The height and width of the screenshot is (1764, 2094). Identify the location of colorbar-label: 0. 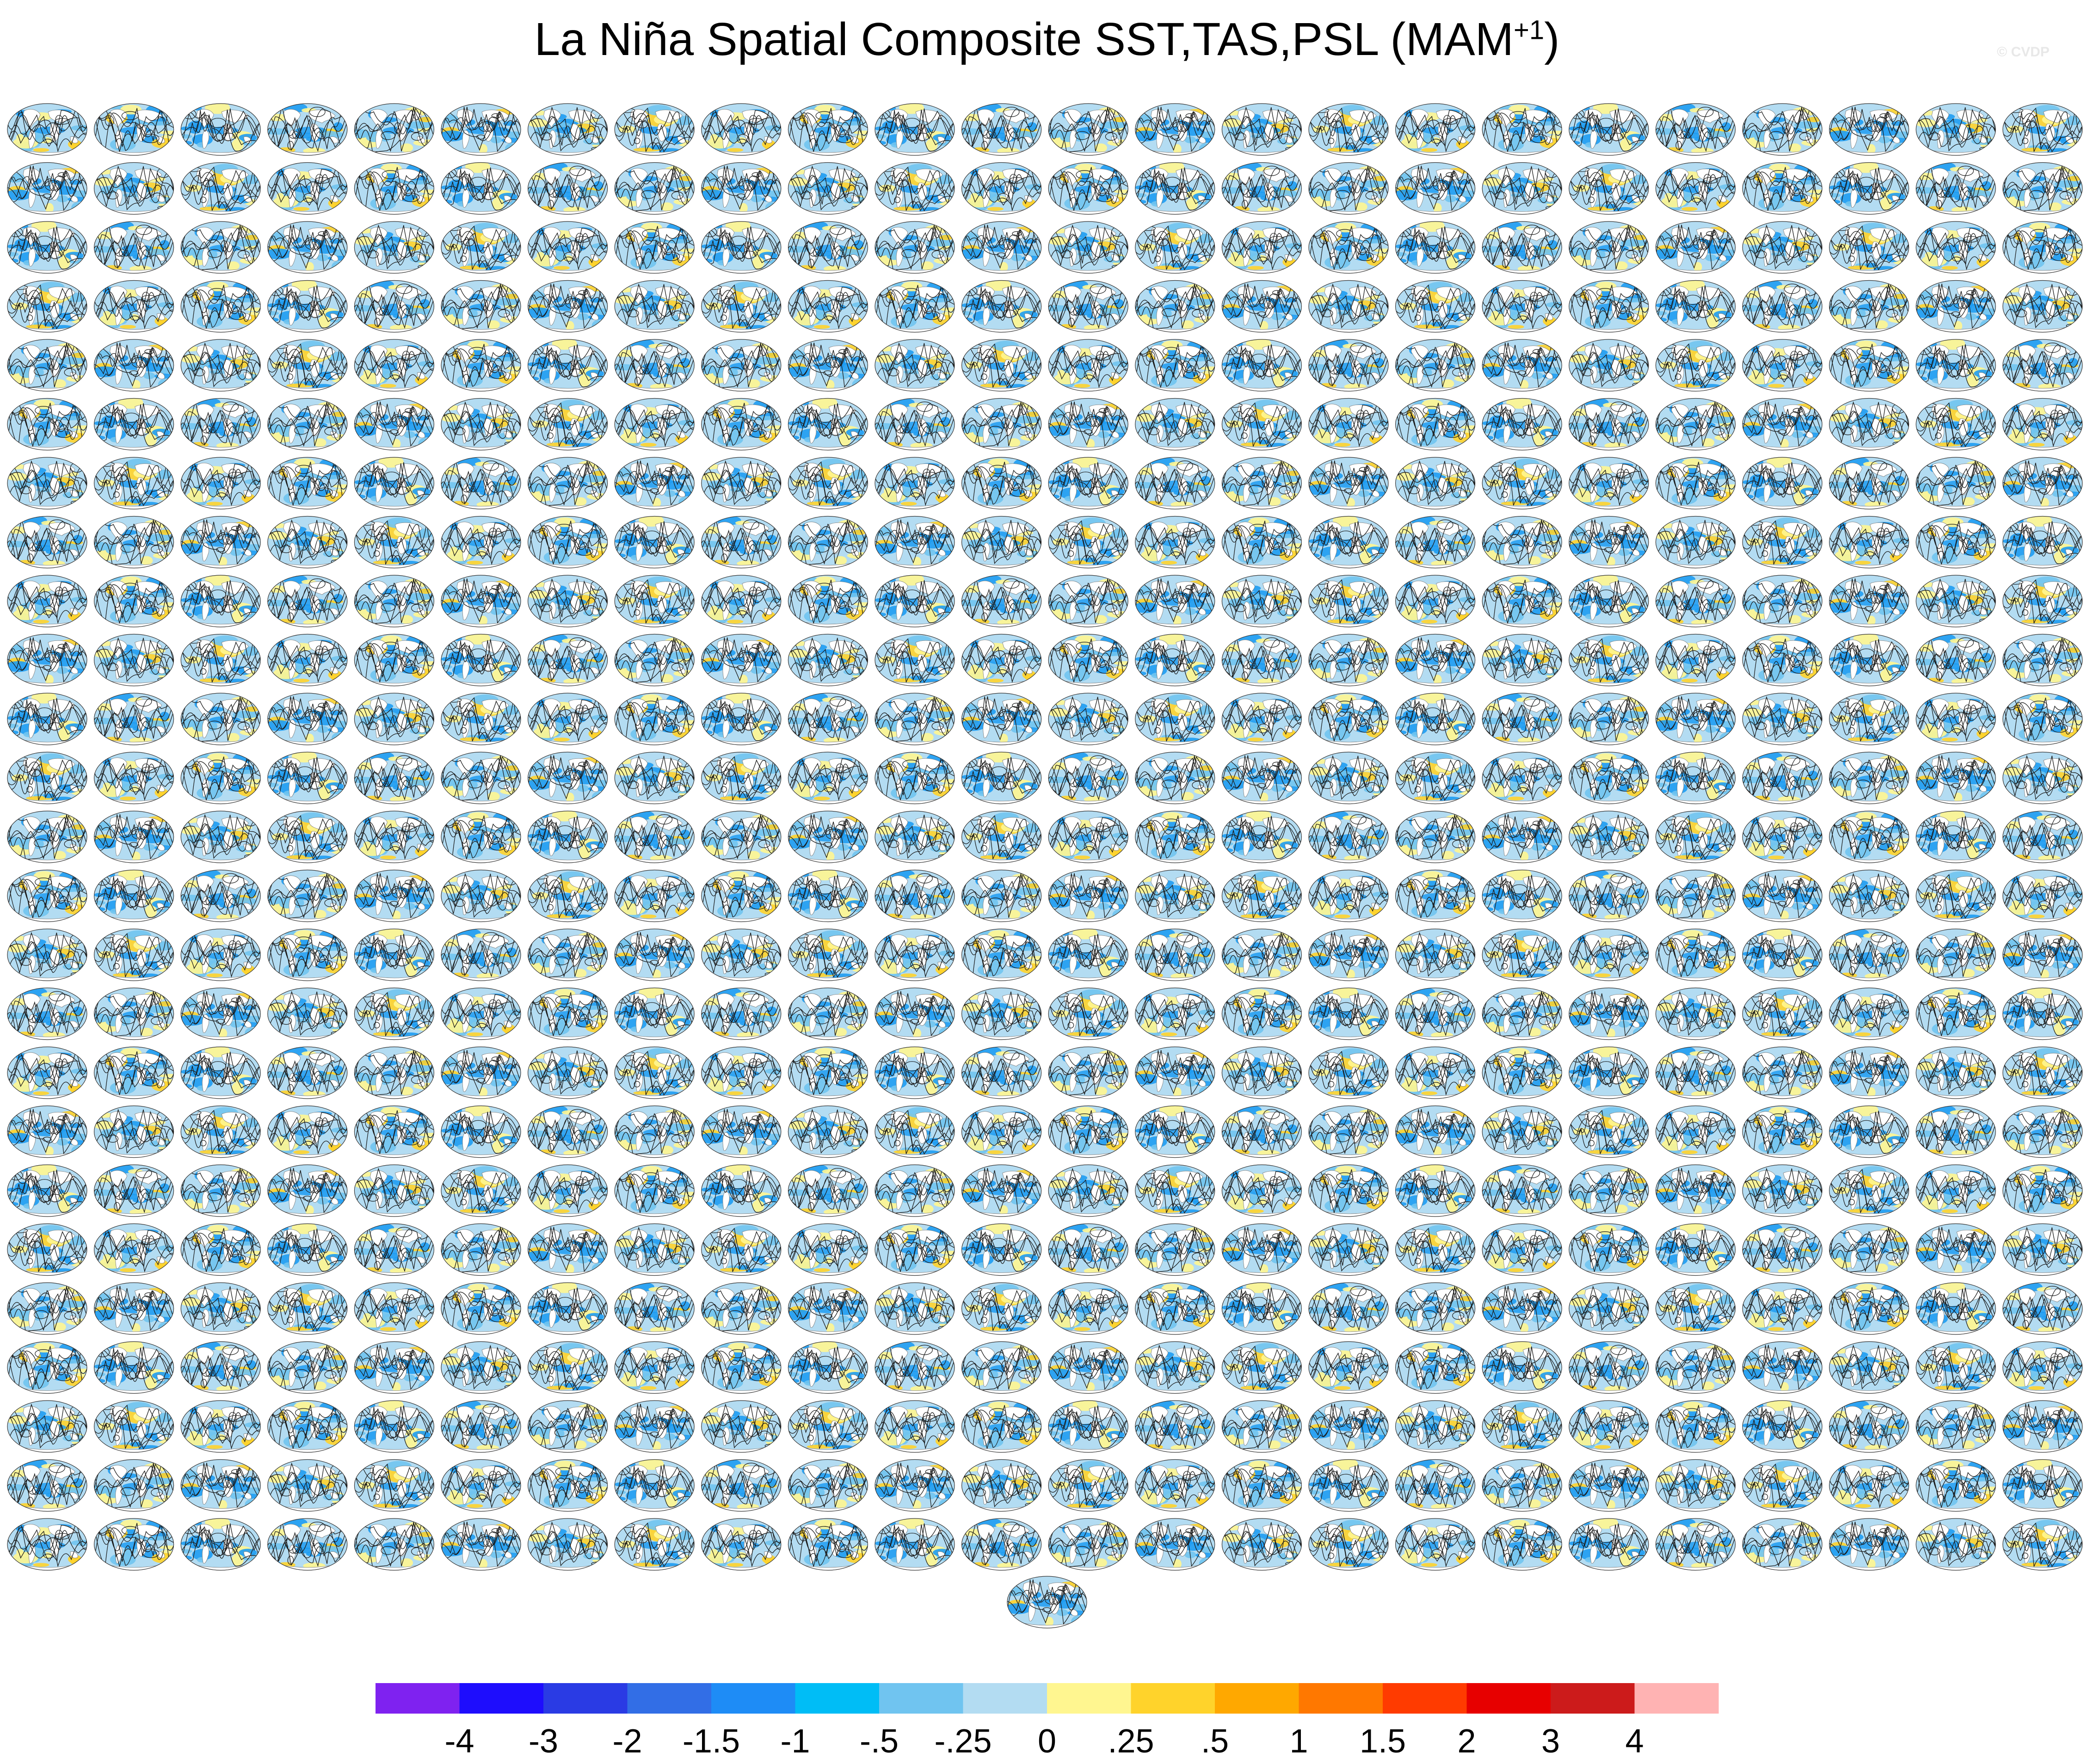
(1047, 1741).